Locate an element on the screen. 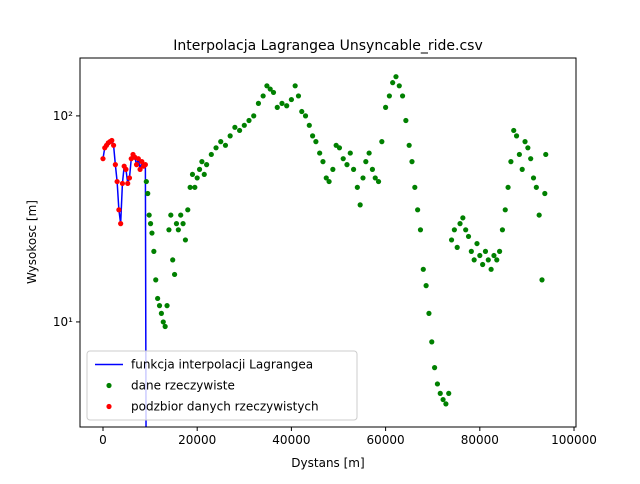 The image size is (640, 484). x-tick-label: 20000 is located at coordinates (197, 440).